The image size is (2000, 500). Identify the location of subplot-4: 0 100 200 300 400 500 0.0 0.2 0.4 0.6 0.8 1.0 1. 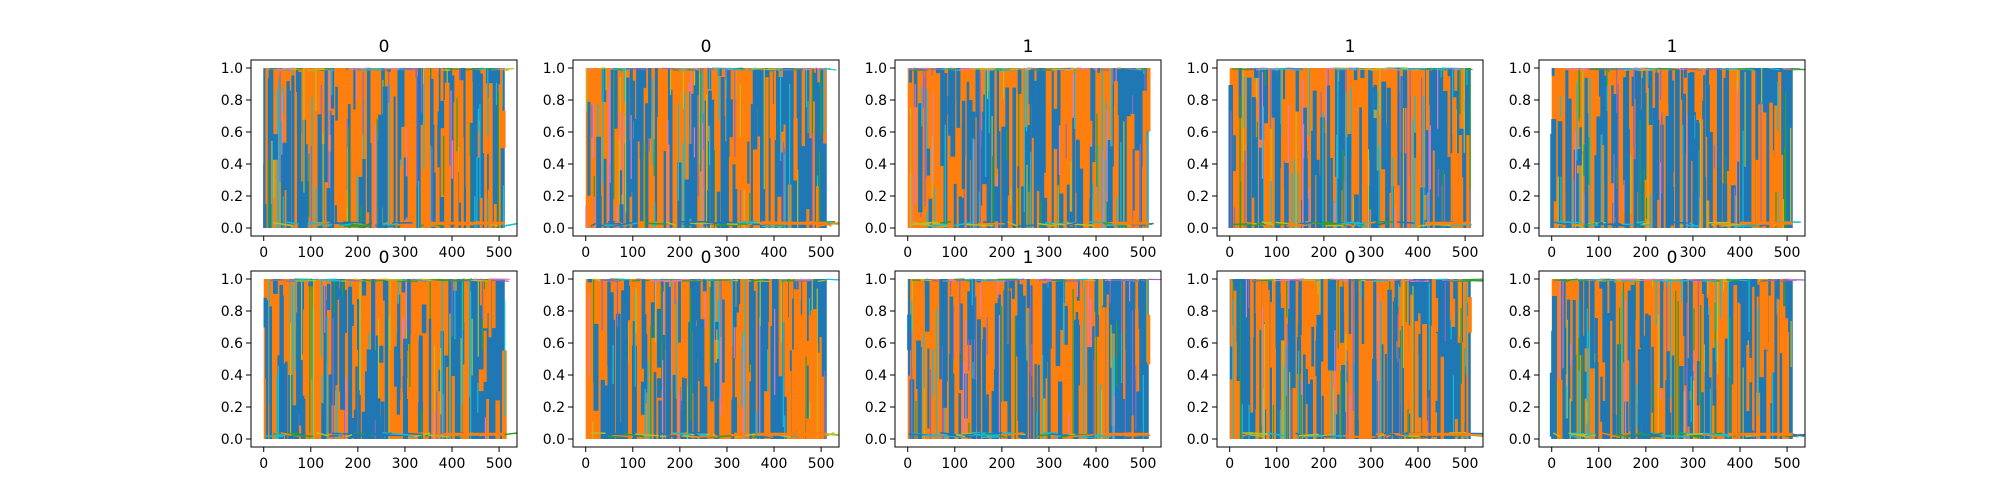
(1335, 149).